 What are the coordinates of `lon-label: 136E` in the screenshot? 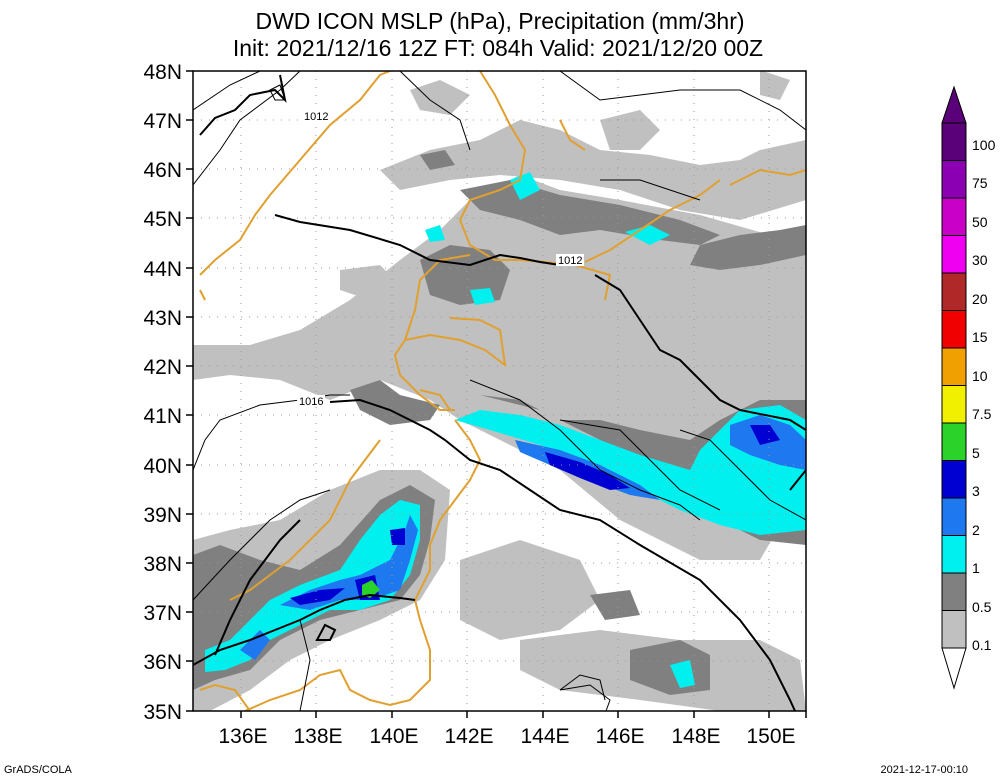 It's located at (242, 736).